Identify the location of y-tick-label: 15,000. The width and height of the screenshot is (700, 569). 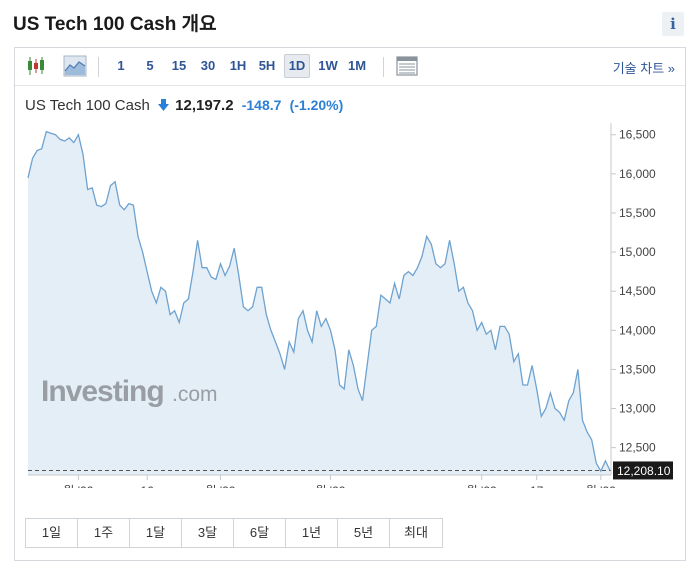
(637, 252).